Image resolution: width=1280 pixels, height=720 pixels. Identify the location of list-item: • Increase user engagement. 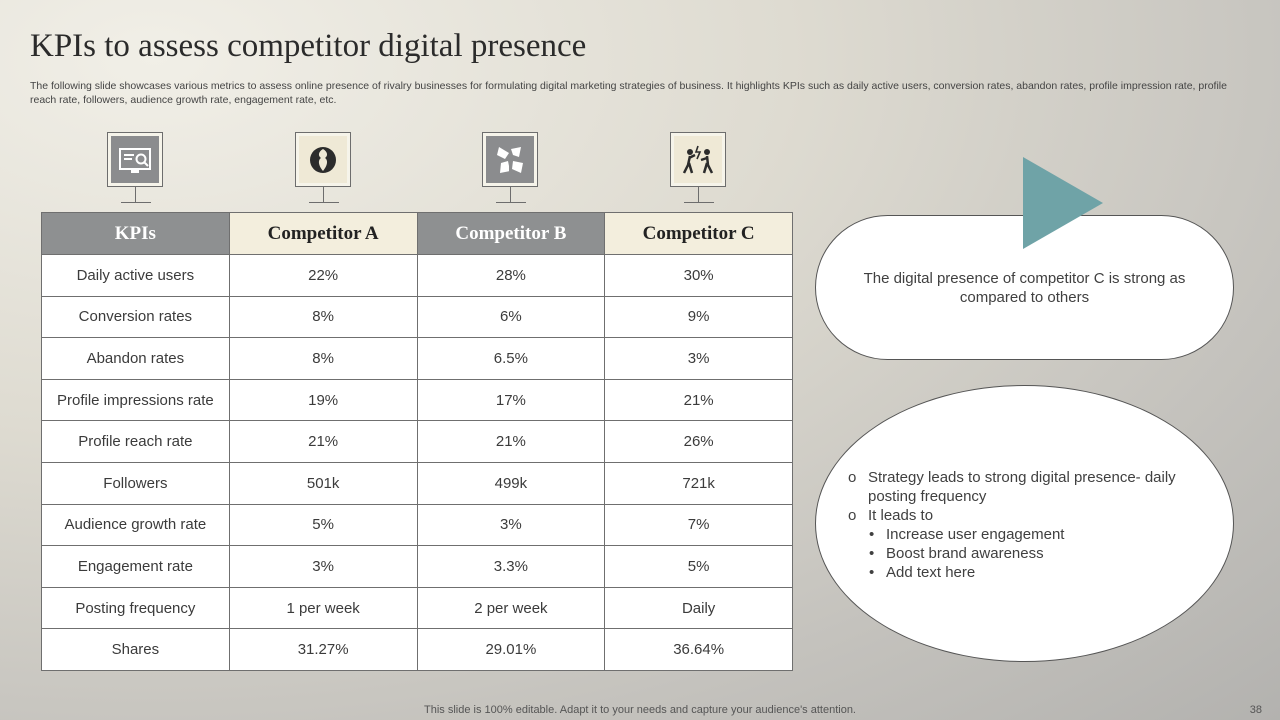
(1033, 534).